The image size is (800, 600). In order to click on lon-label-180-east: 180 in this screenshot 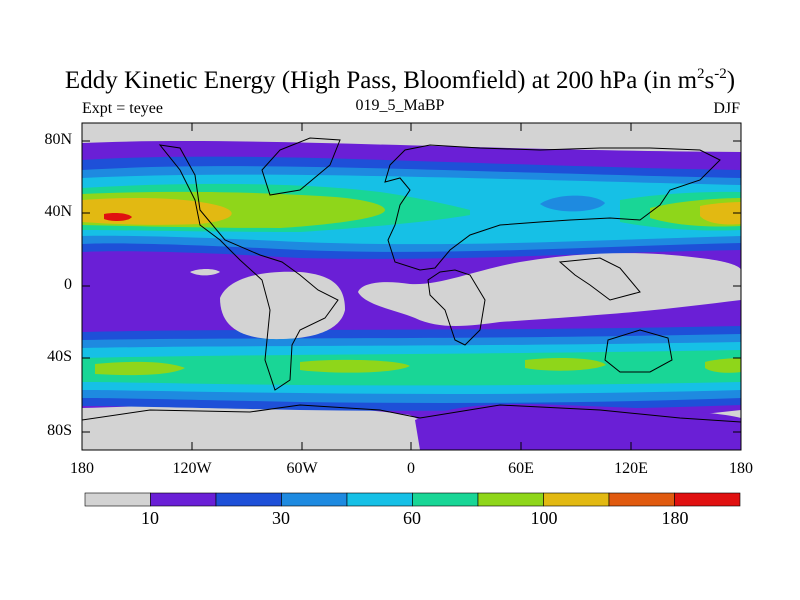, I will do `click(741, 468)`.